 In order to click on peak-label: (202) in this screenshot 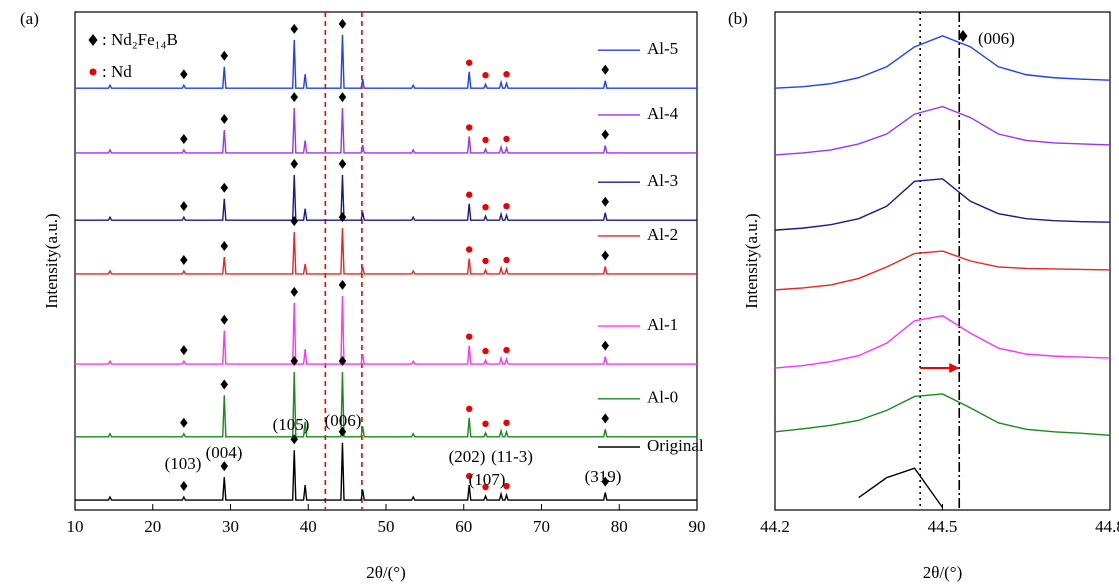, I will do `click(467, 456)`.